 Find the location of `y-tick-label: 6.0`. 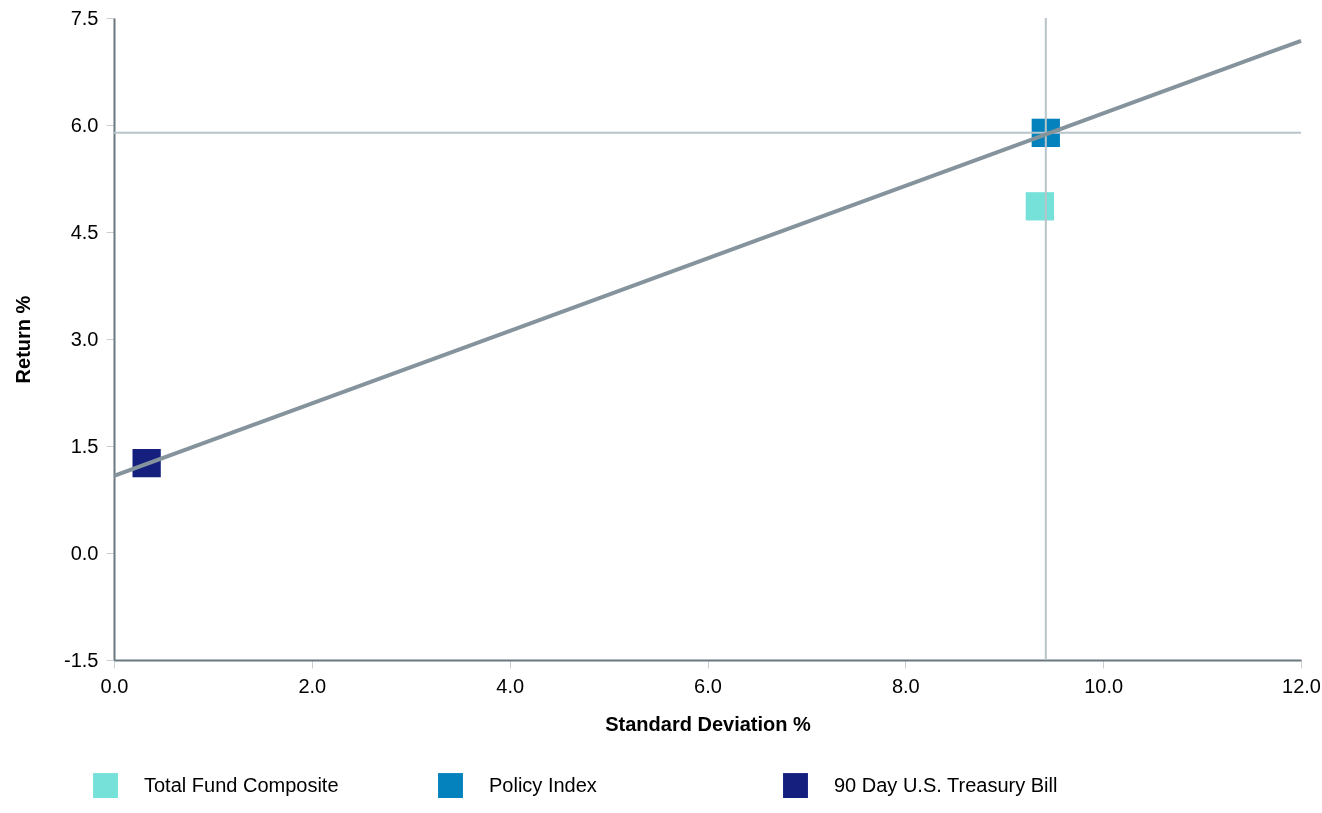

y-tick-label: 6.0 is located at coordinates (84, 124).